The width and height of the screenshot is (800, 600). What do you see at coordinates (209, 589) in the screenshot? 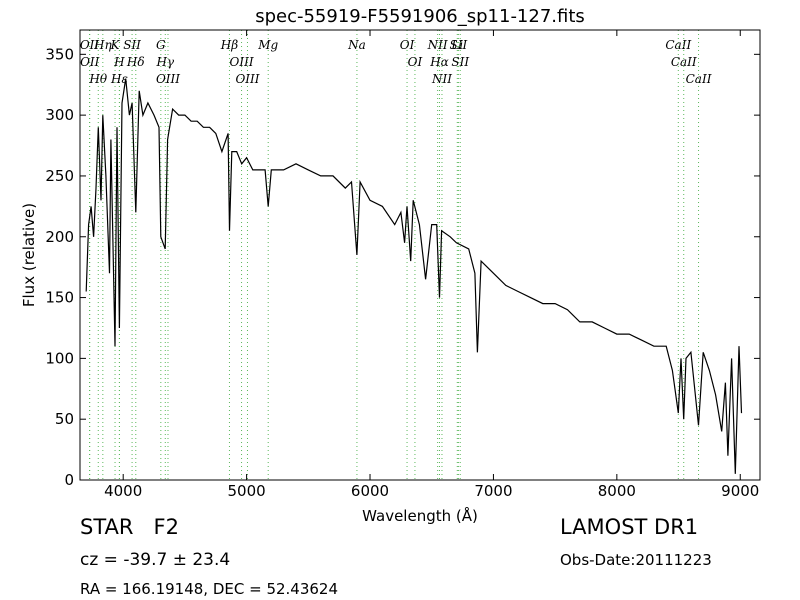
I see `coords-label: RA = 166.19148, DEC = 52.43624` at bounding box center [209, 589].